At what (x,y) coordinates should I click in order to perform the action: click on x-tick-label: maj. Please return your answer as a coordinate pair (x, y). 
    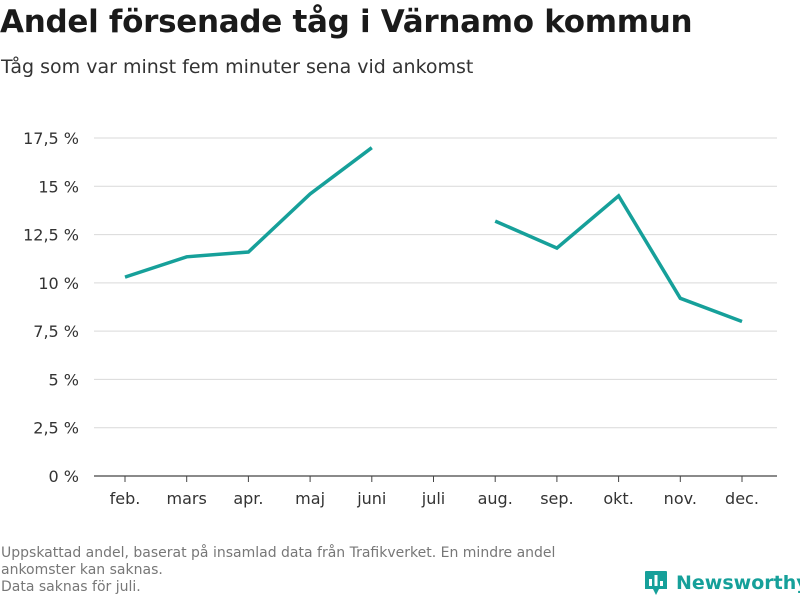
    Looking at the image, I should click on (310, 498).